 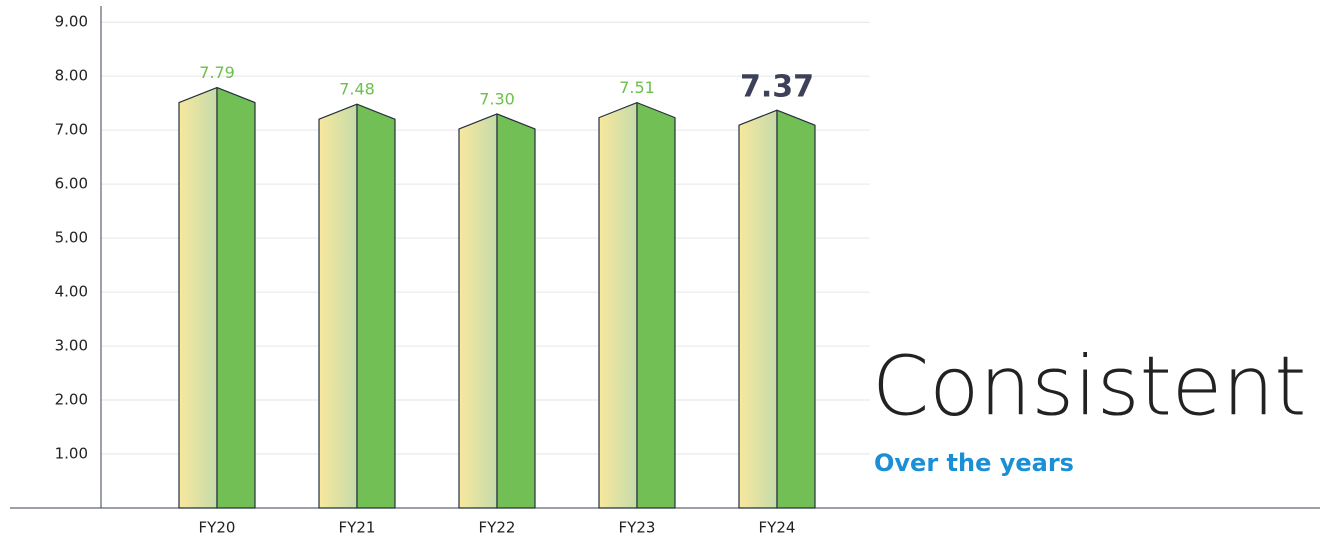 What do you see at coordinates (497, 528) in the screenshot?
I see `x-tick-label: FY22` at bounding box center [497, 528].